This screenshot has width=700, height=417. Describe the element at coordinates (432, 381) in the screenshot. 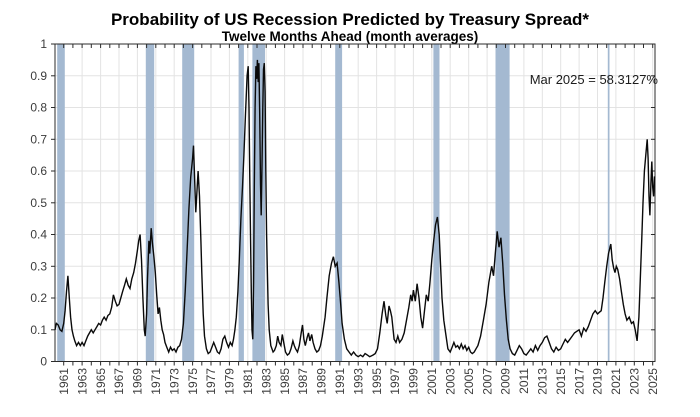

I see `x-tick-label: 2001` at that location.